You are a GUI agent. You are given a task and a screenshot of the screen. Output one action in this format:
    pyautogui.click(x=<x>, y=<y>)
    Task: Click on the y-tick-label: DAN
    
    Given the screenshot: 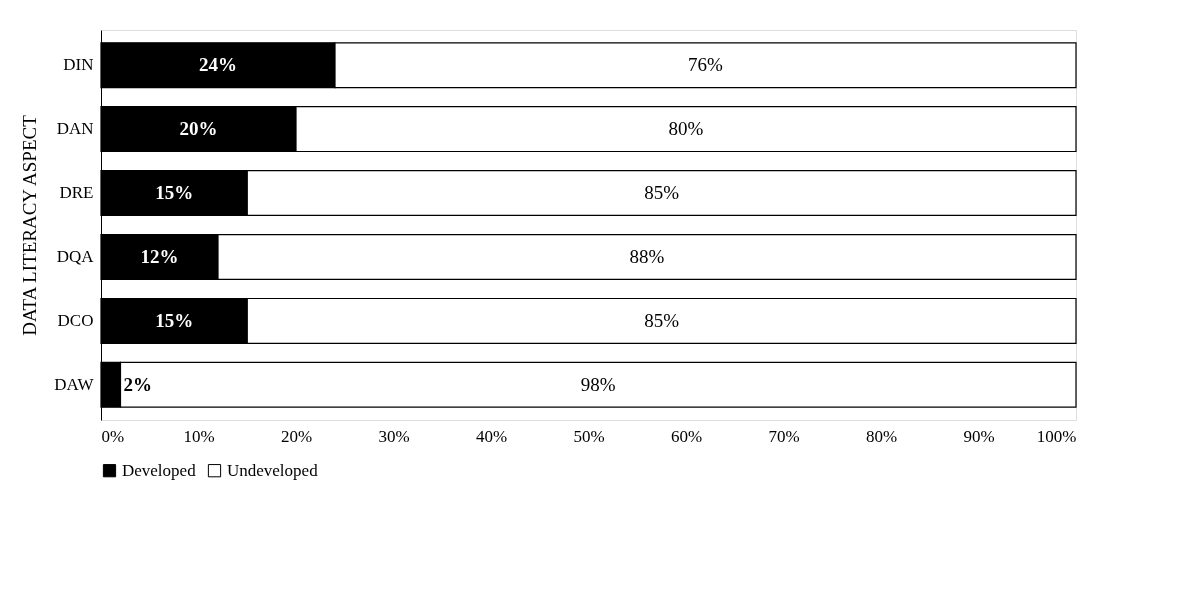 What is the action you would take?
    pyautogui.click(x=75, y=129)
    